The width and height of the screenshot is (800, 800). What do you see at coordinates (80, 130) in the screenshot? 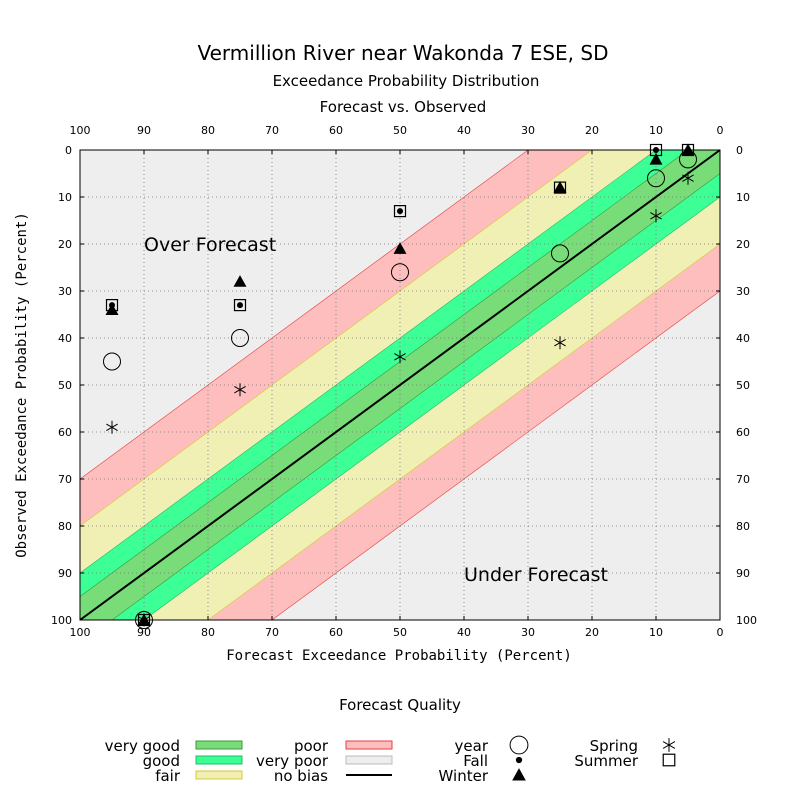
I see `x-tick-label-top: 100` at bounding box center [80, 130].